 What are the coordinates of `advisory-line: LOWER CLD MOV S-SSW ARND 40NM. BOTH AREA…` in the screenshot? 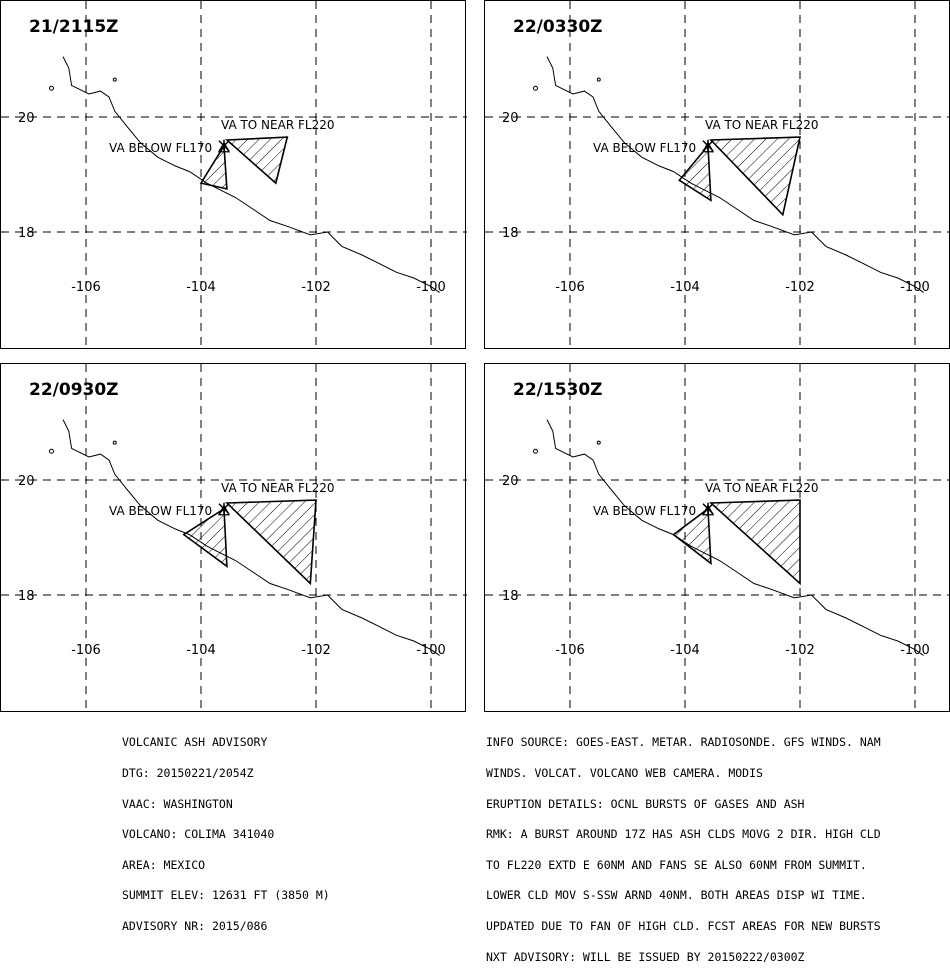 It's located at (676, 895).